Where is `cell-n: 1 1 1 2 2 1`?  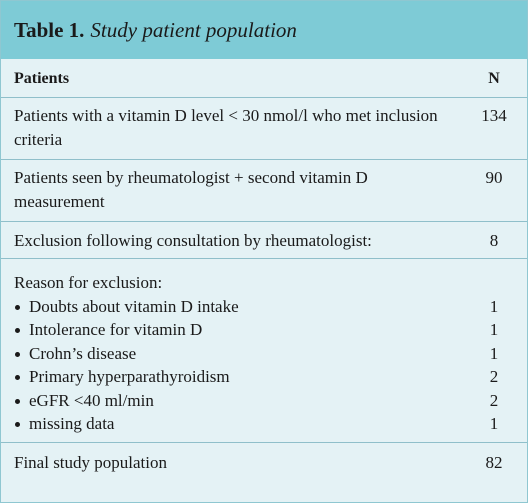
cell-n: 1 1 1 2 2 1 is located at coordinates (501, 350).